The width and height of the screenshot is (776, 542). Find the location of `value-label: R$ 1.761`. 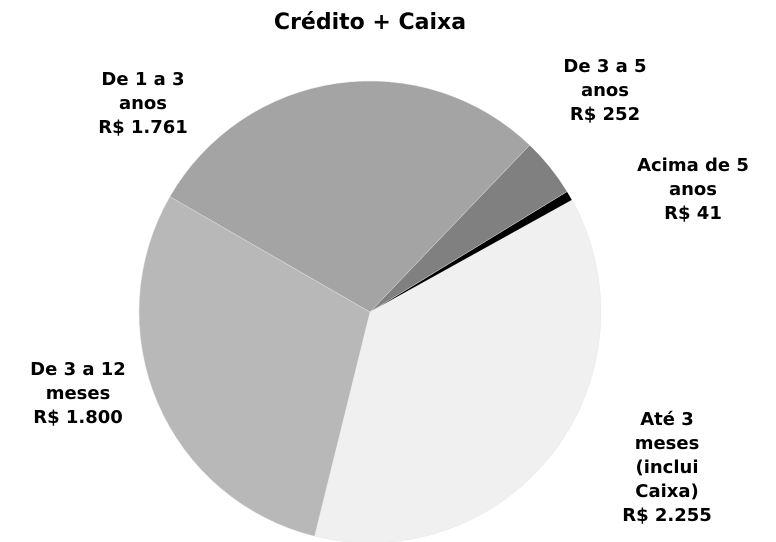

value-label: R$ 1.761 is located at coordinates (143, 127).